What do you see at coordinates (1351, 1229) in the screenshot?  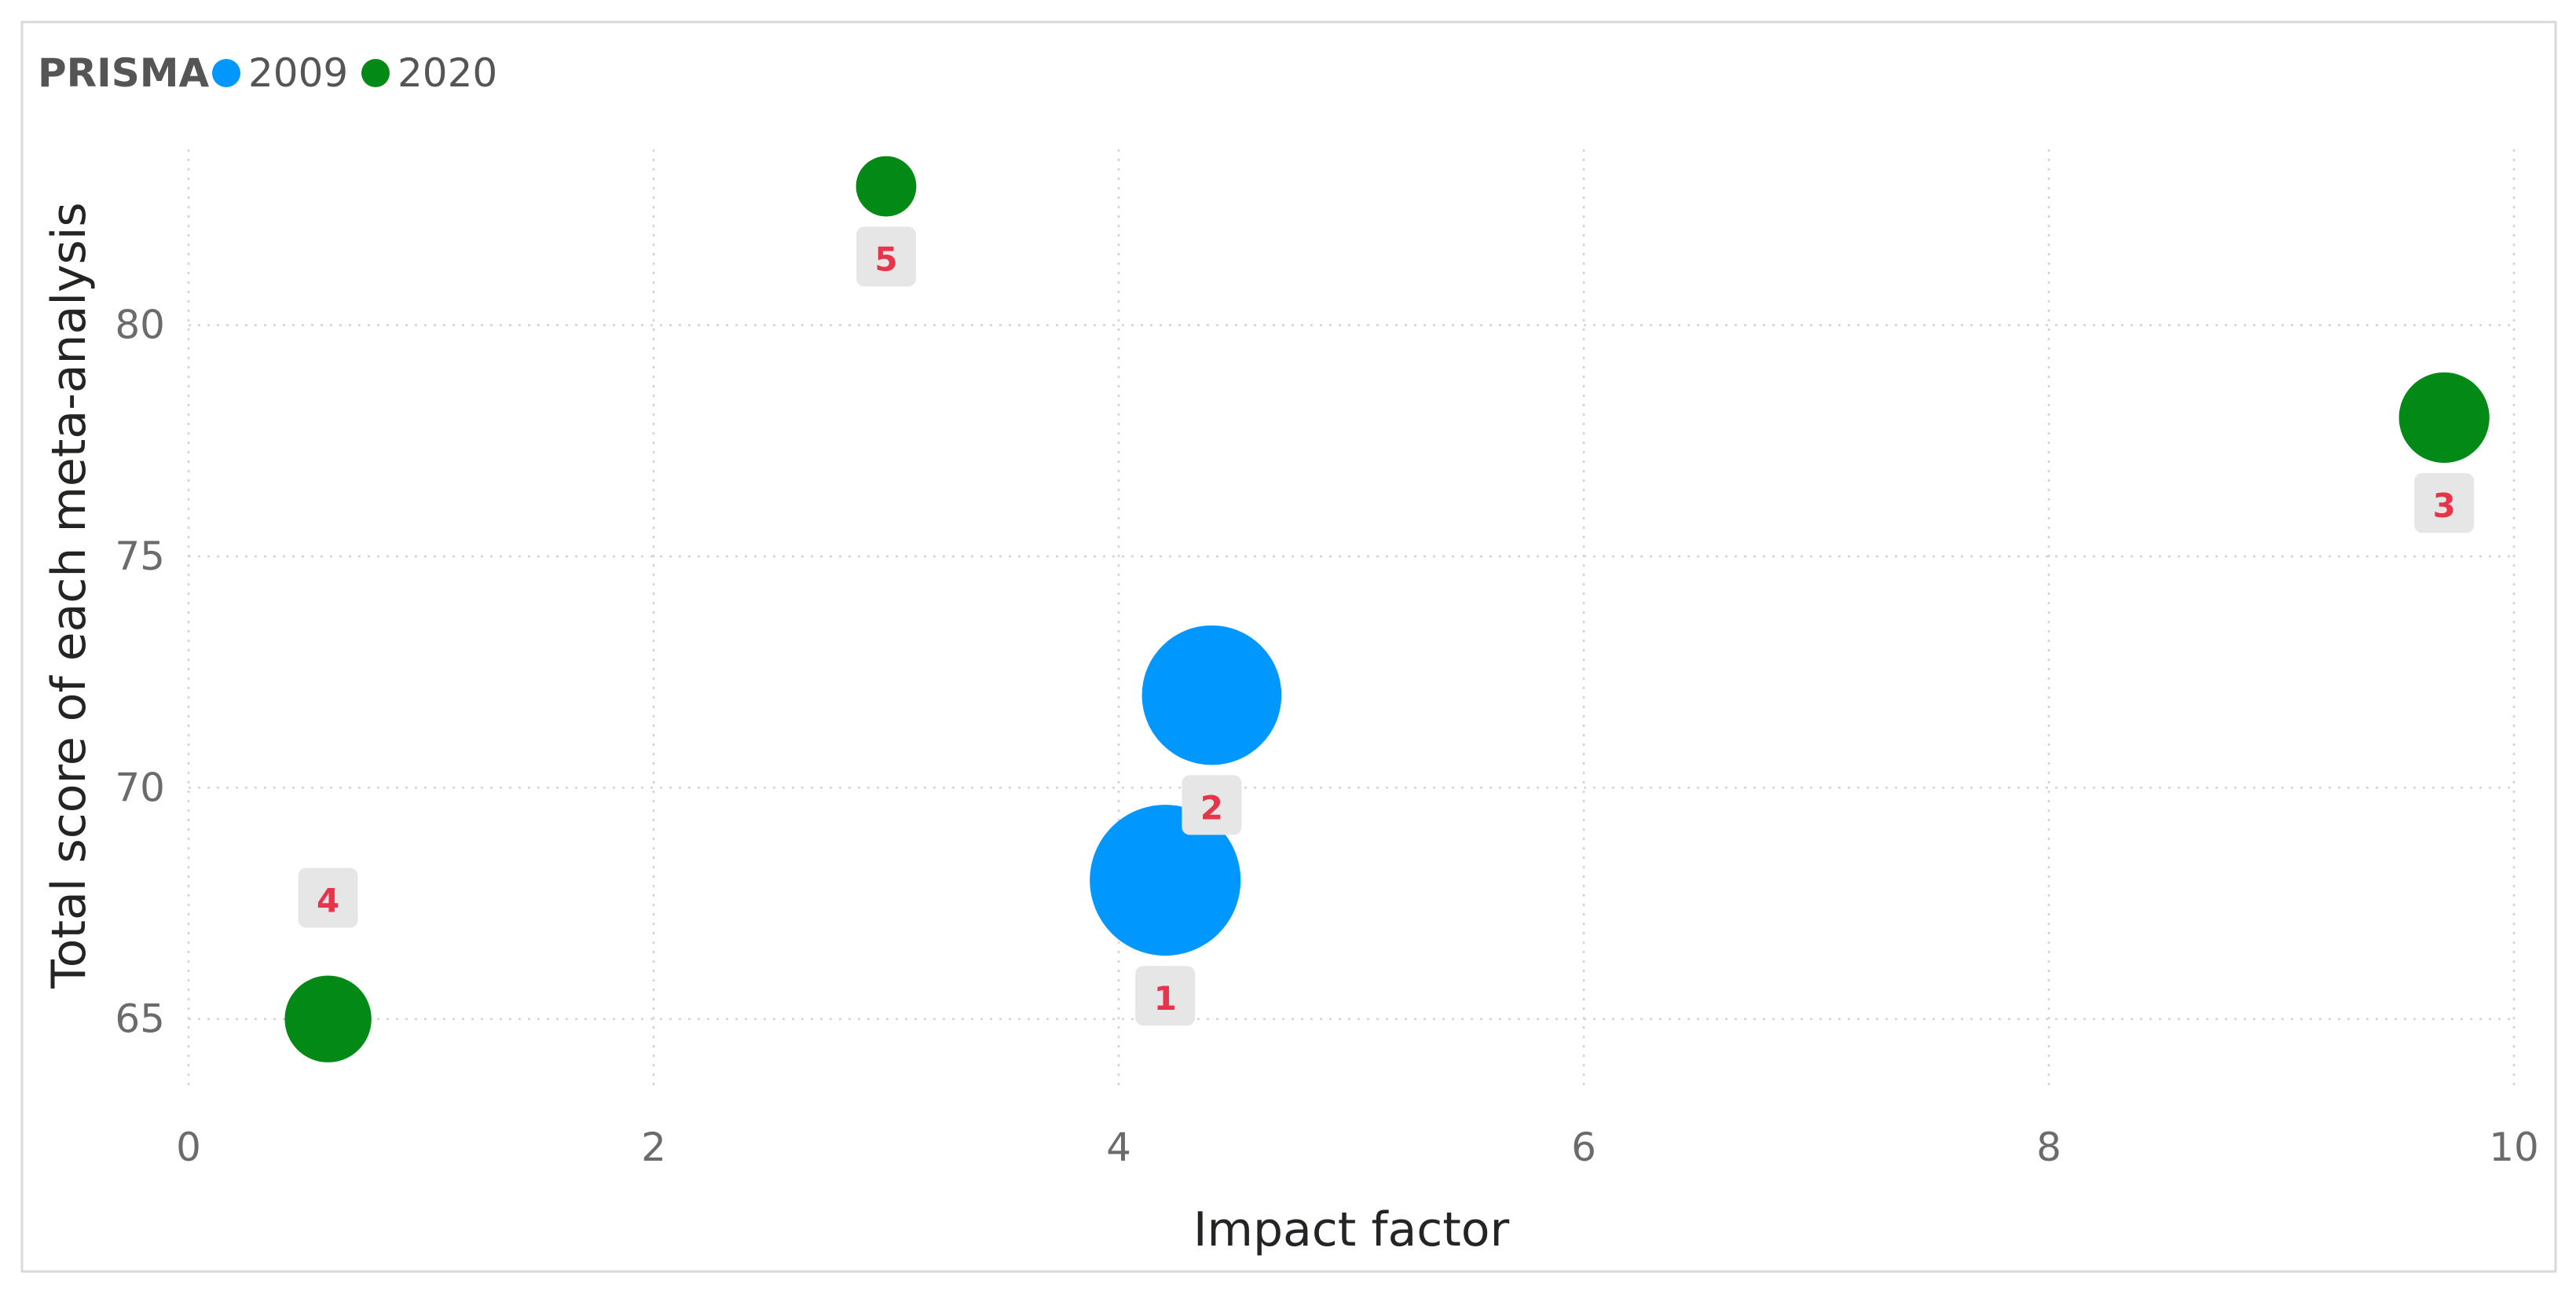 I see `x-axis-title: Impact factor` at bounding box center [1351, 1229].